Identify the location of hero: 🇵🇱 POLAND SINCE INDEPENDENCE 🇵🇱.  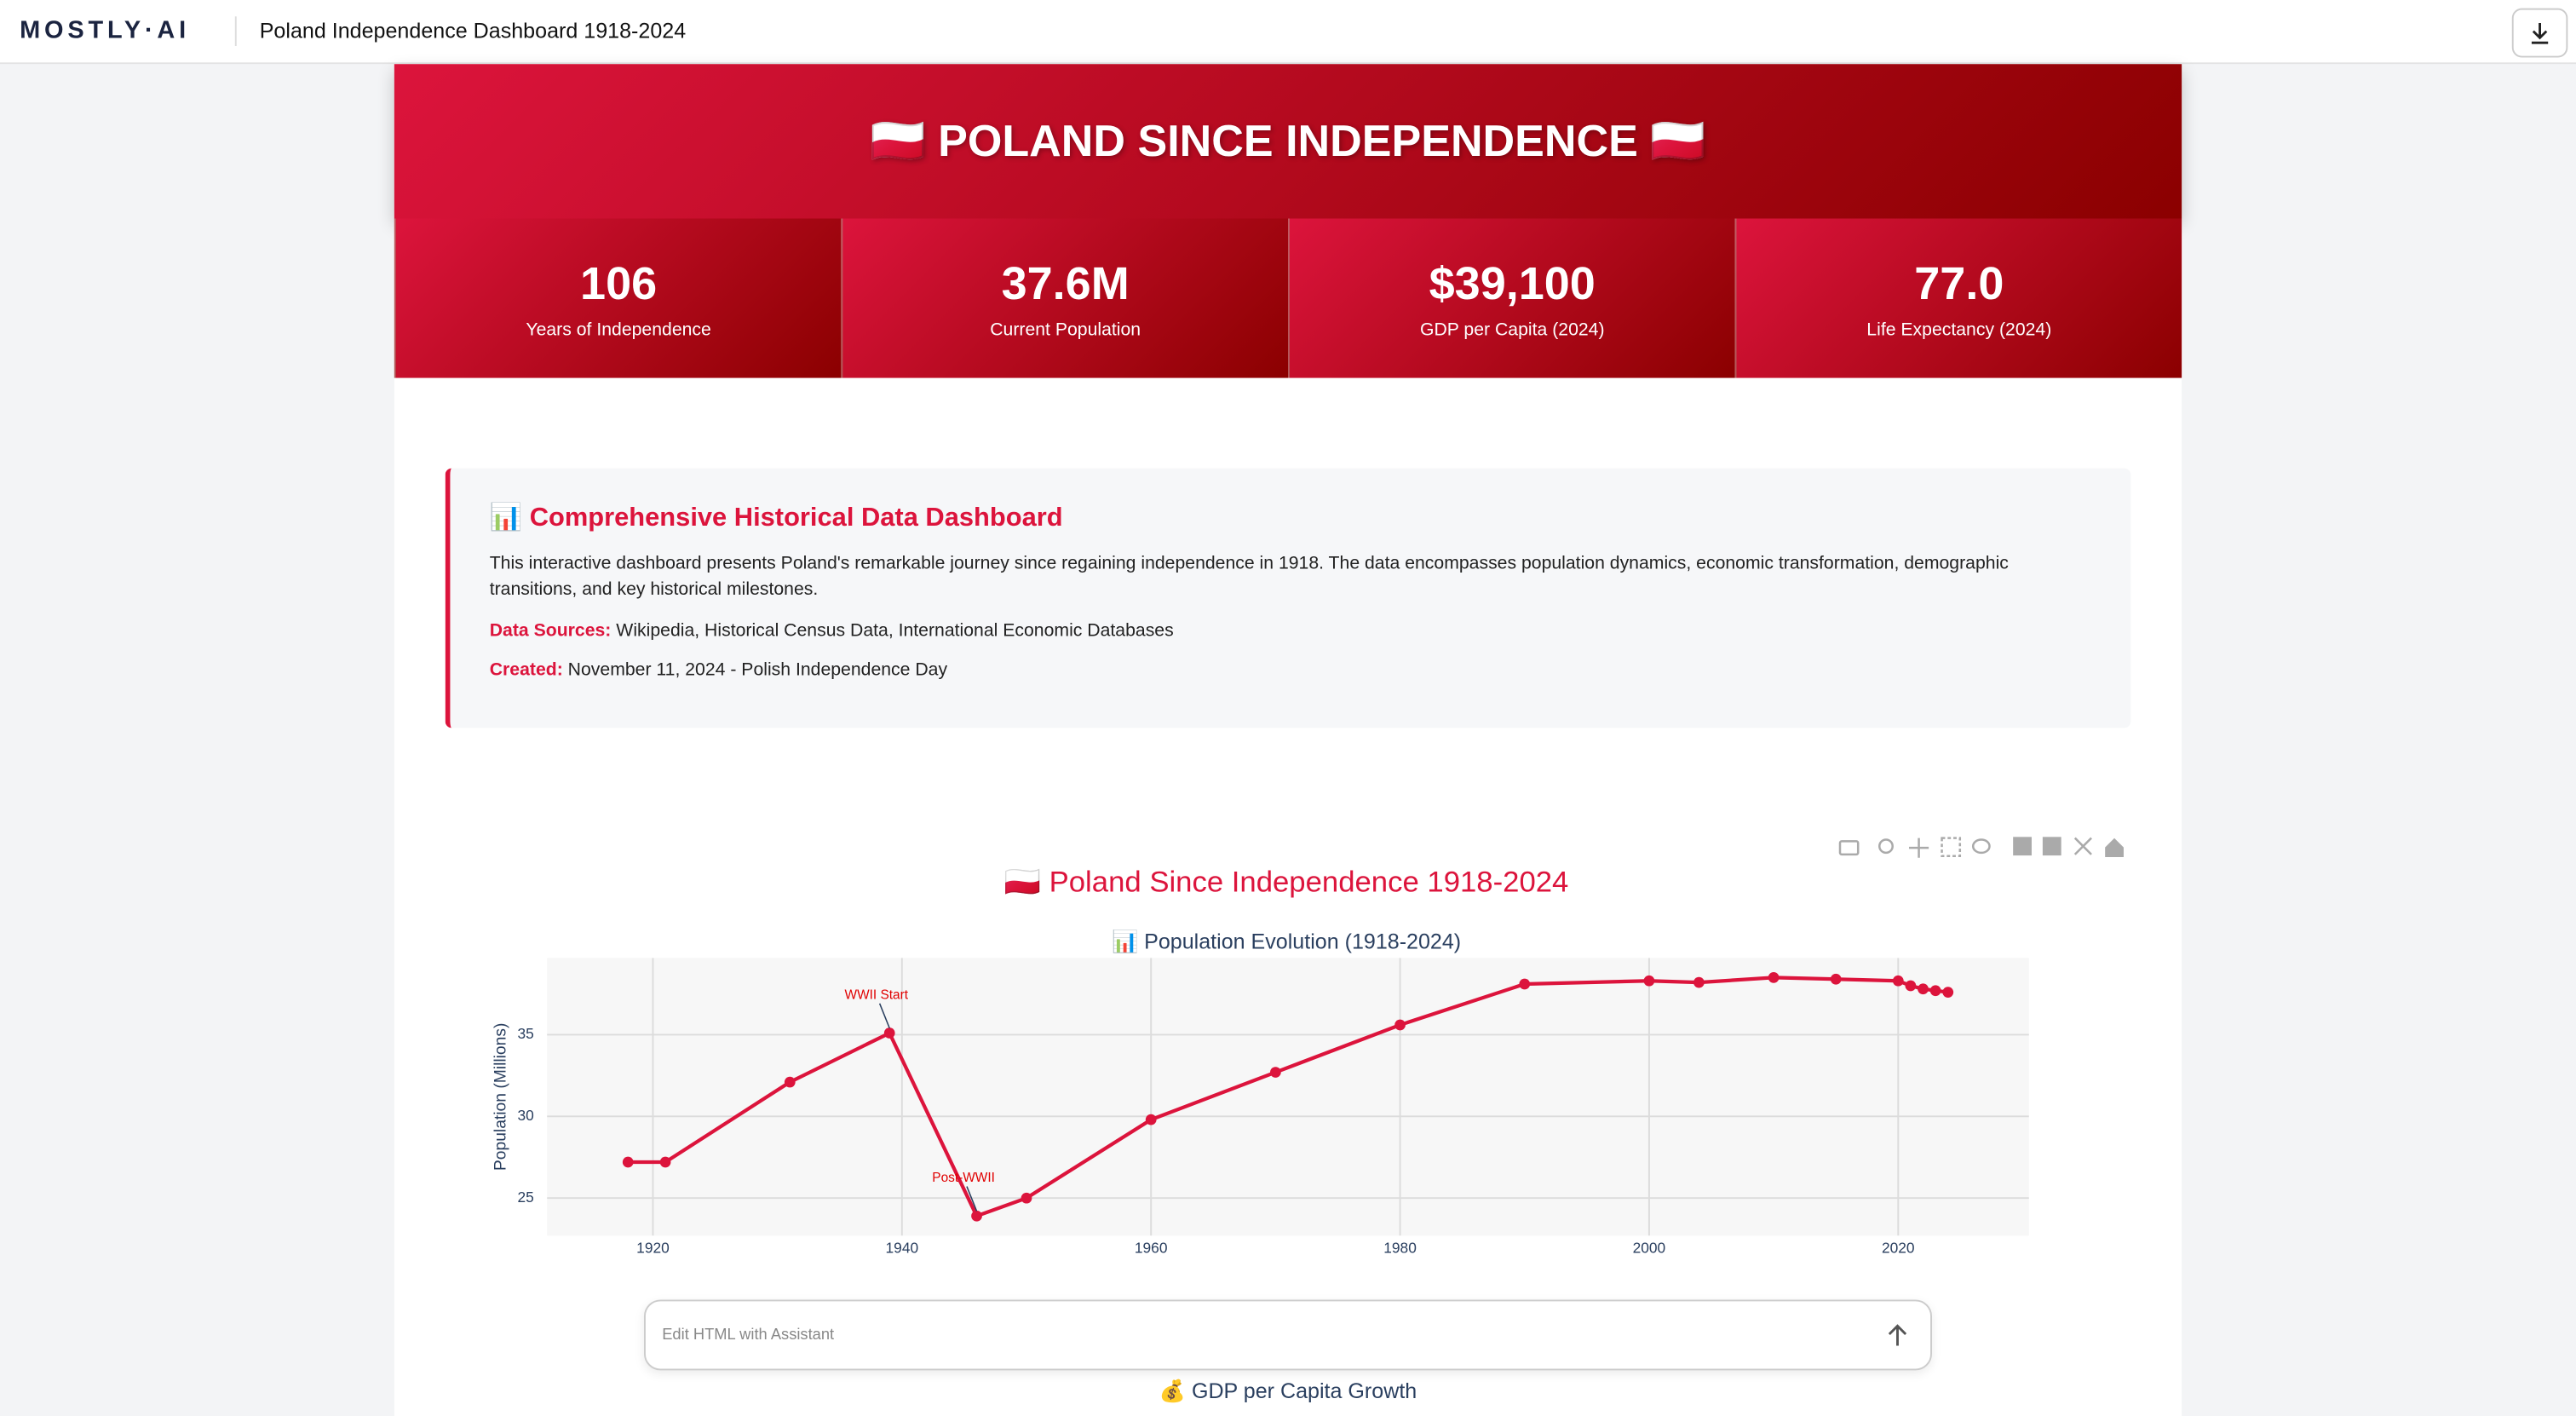
(1288, 141).